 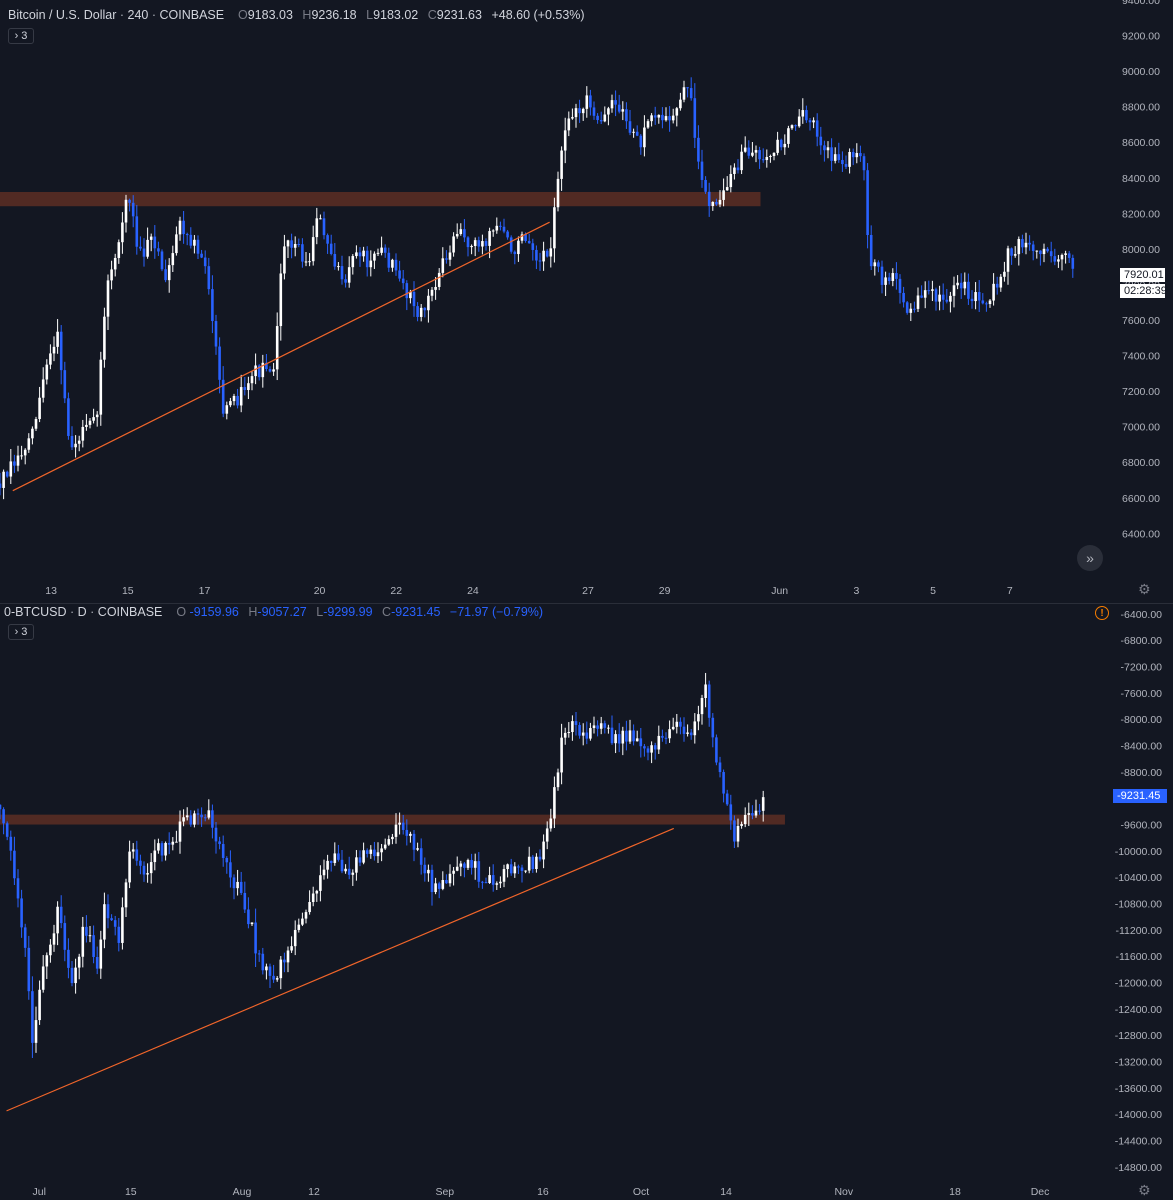 I want to click on bottom-indicators-toggle-button: › 3, so click(x=21, y=632).